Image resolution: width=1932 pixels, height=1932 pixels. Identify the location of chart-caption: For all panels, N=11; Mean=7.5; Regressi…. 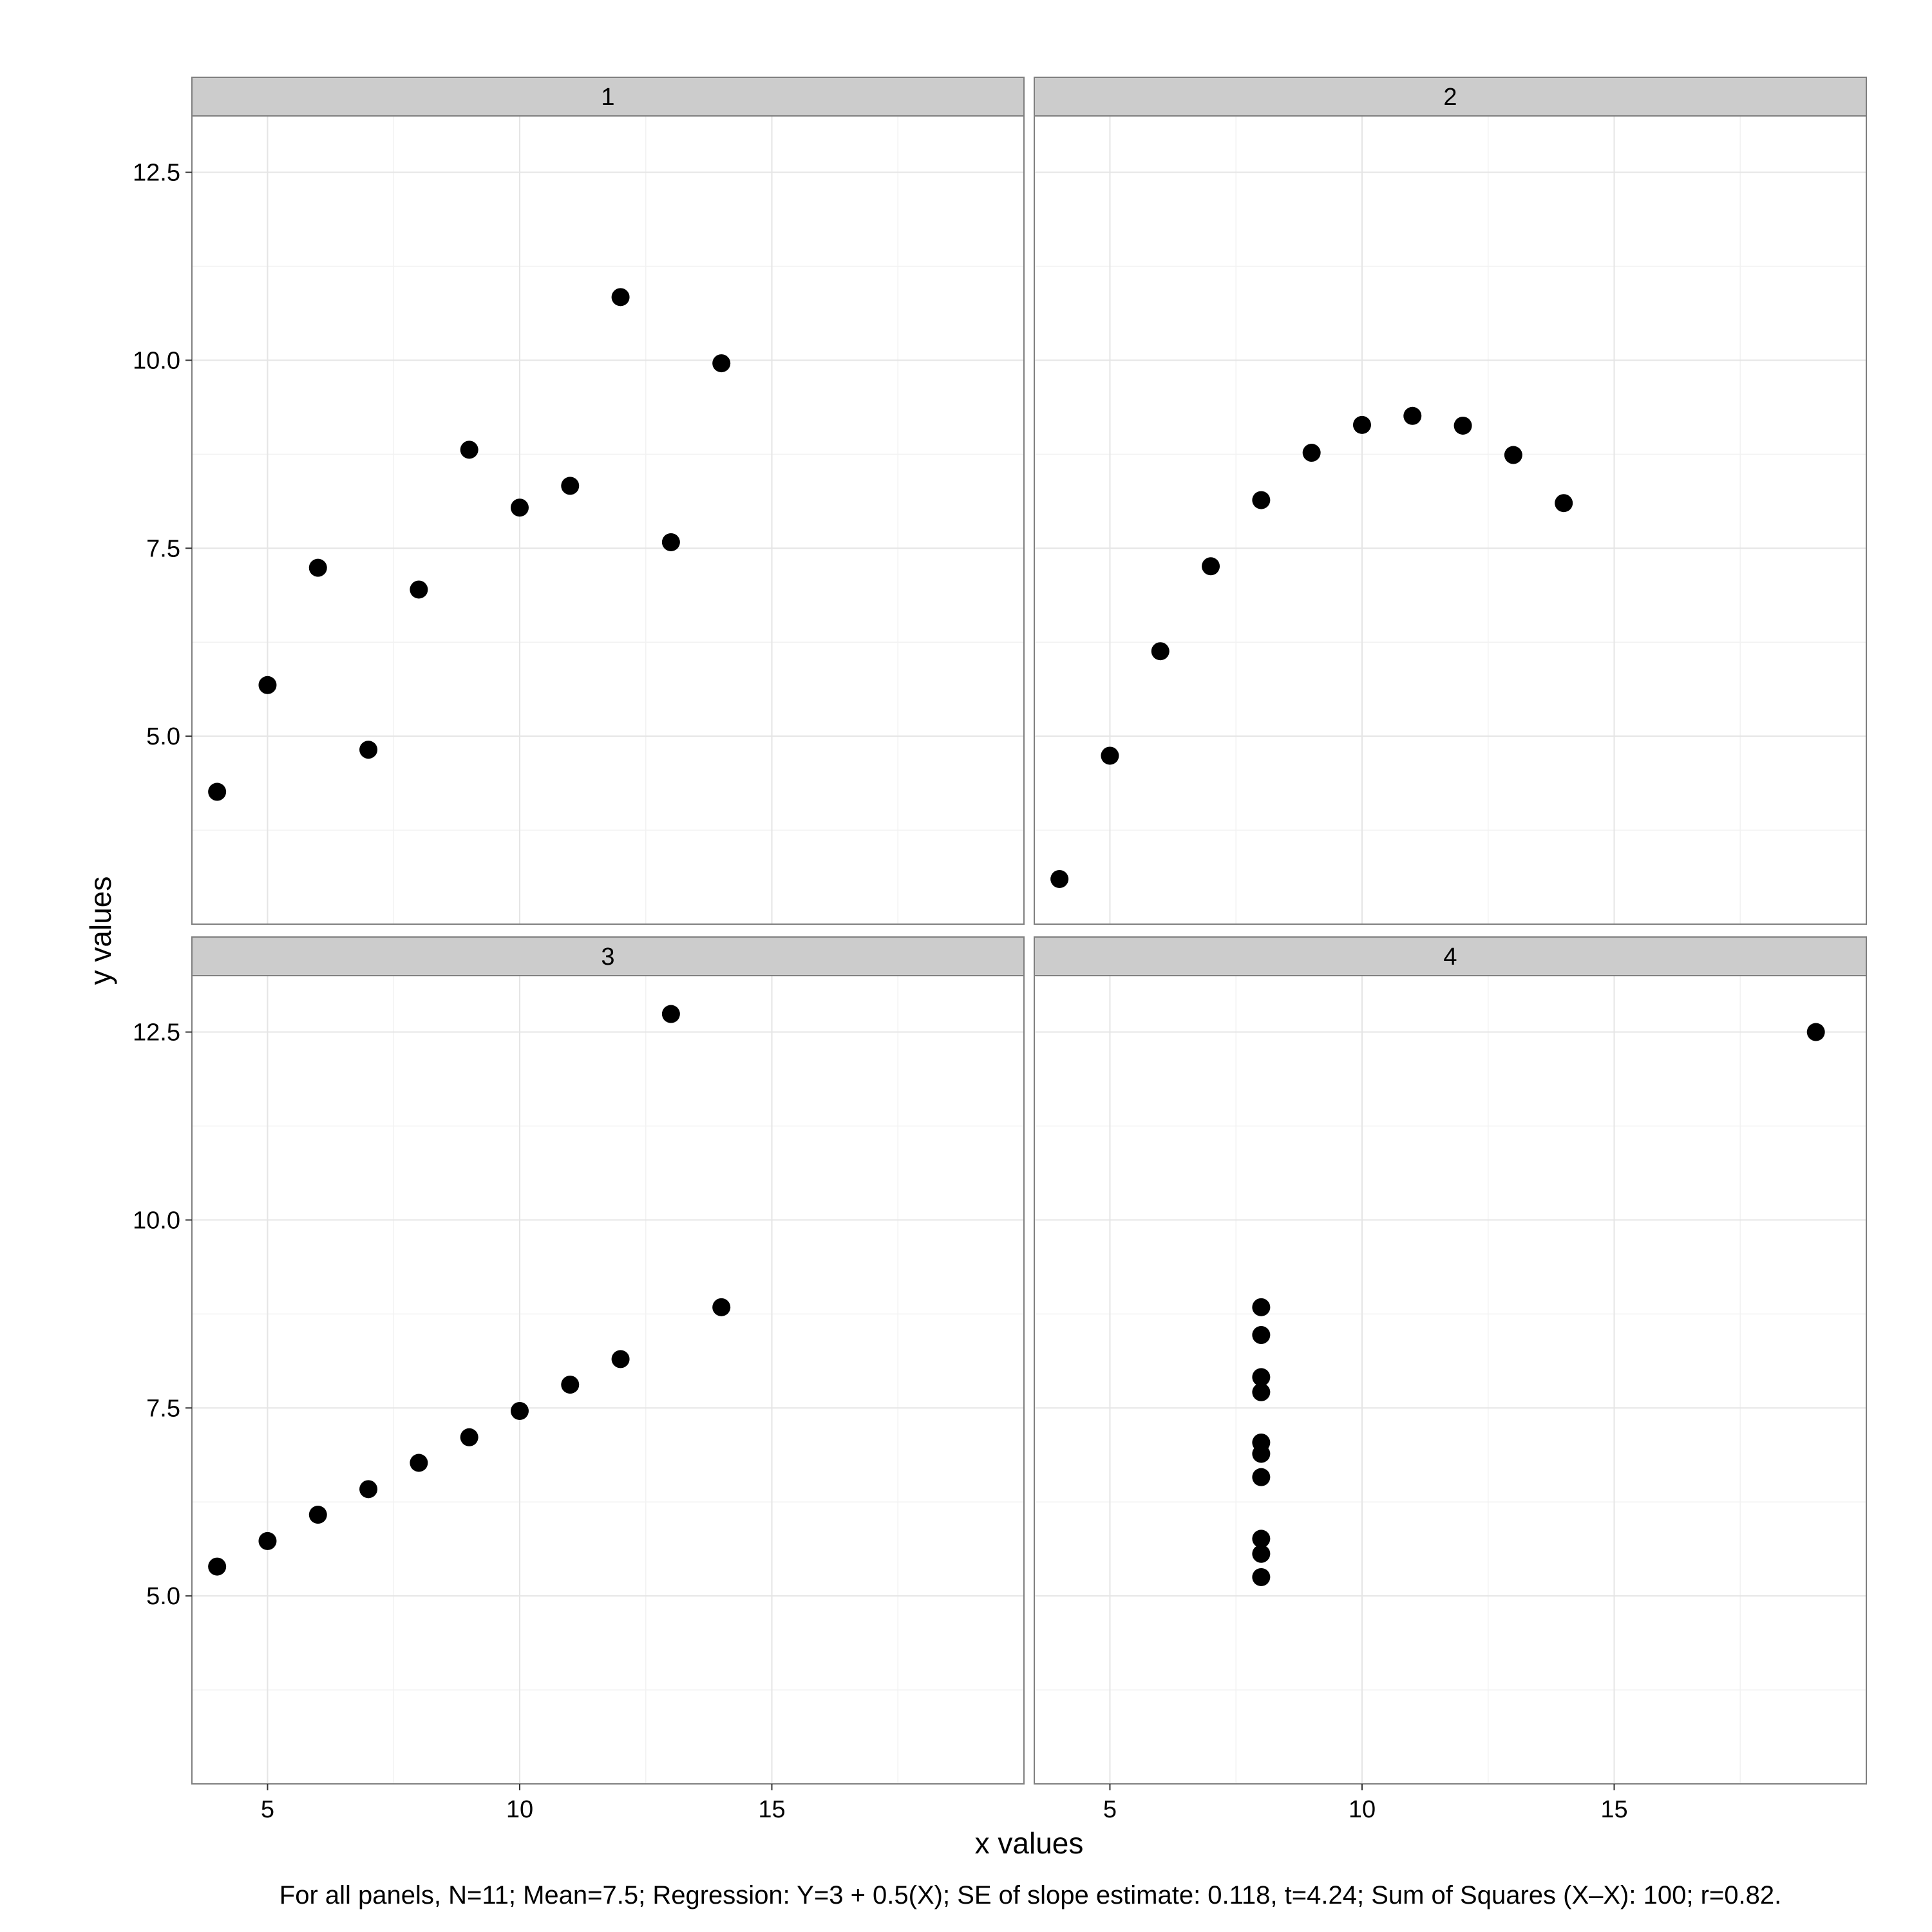
(1030, 1895).